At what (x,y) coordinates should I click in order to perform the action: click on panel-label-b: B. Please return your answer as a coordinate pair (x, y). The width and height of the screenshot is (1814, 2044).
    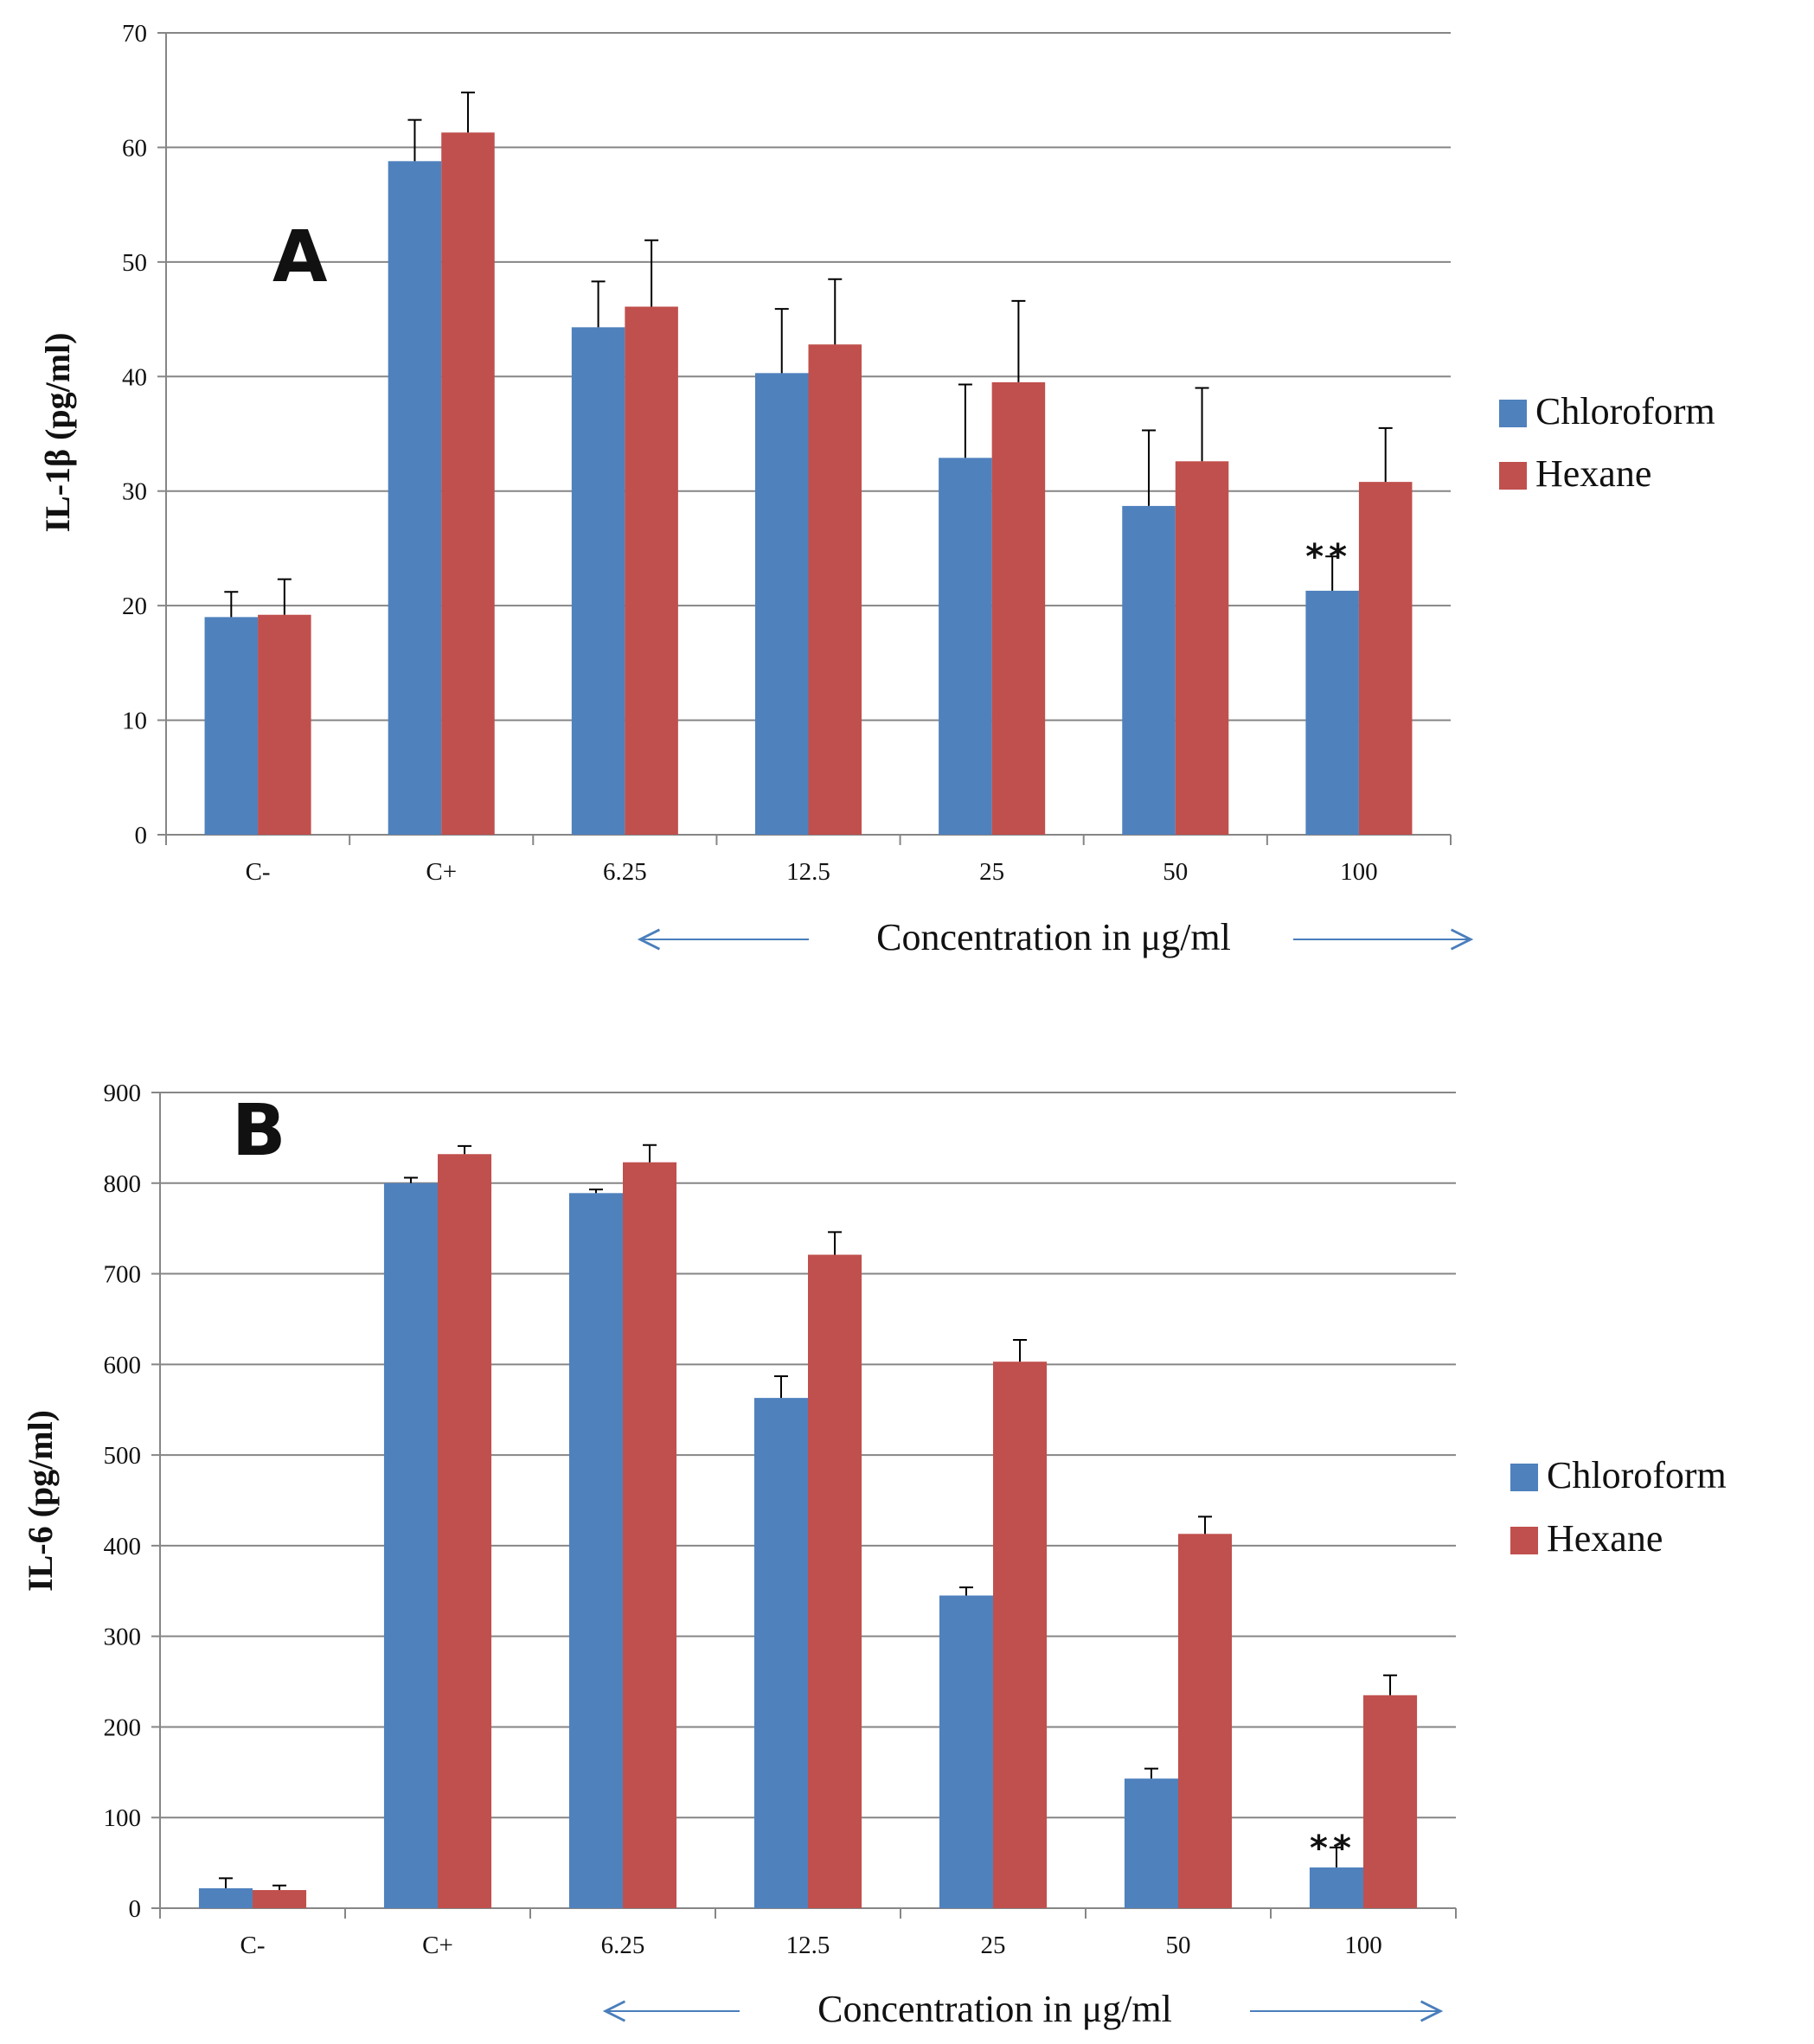
    Looking at the image, I should click on (259, 1131).